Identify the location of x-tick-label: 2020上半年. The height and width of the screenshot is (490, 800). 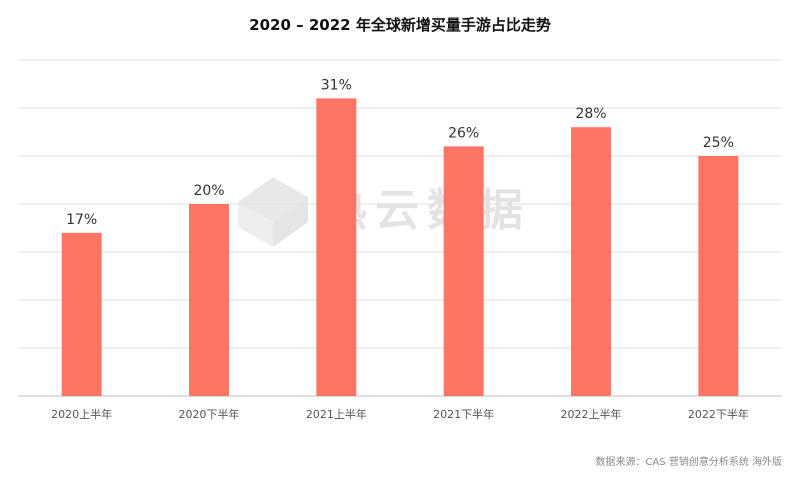
(81, 414).